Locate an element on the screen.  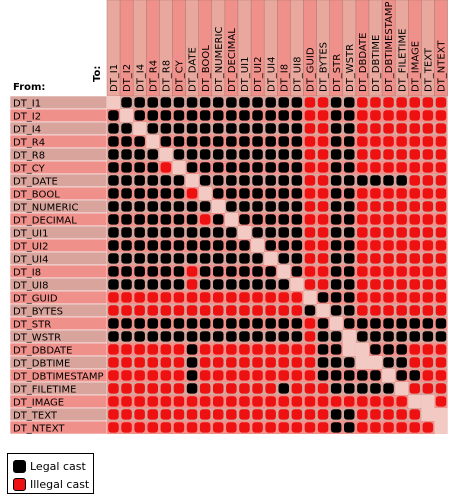
column-label: DT_I4 is located at coordinates (140, 78).